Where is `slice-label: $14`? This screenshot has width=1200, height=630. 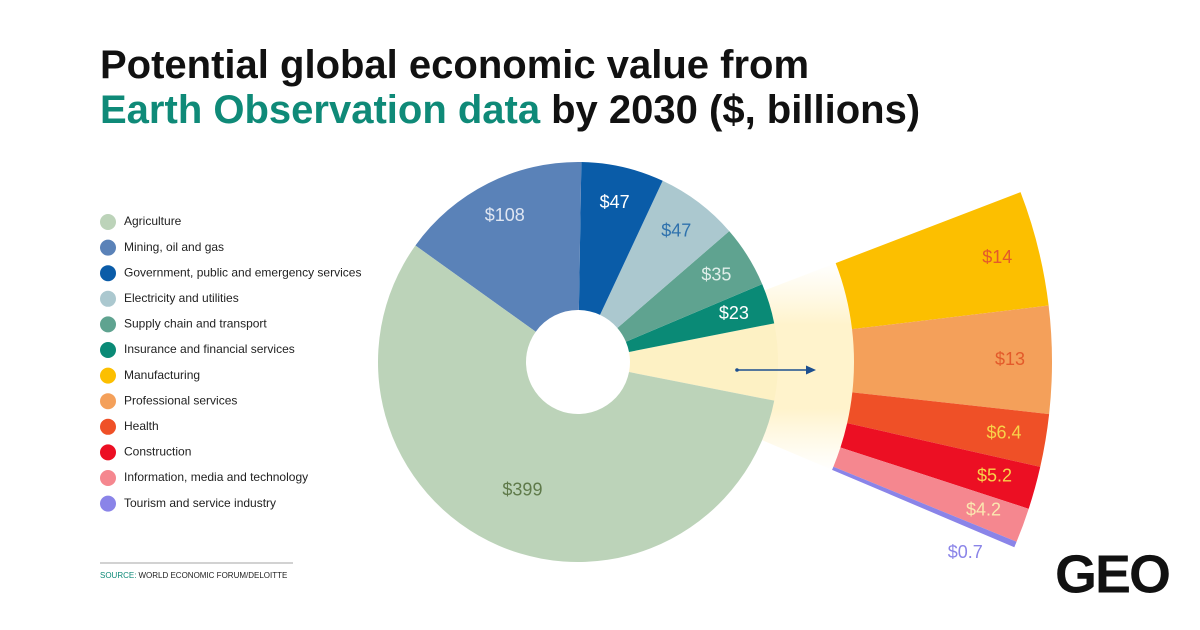 slice-label: $14 is located at coordinates (997, 257).